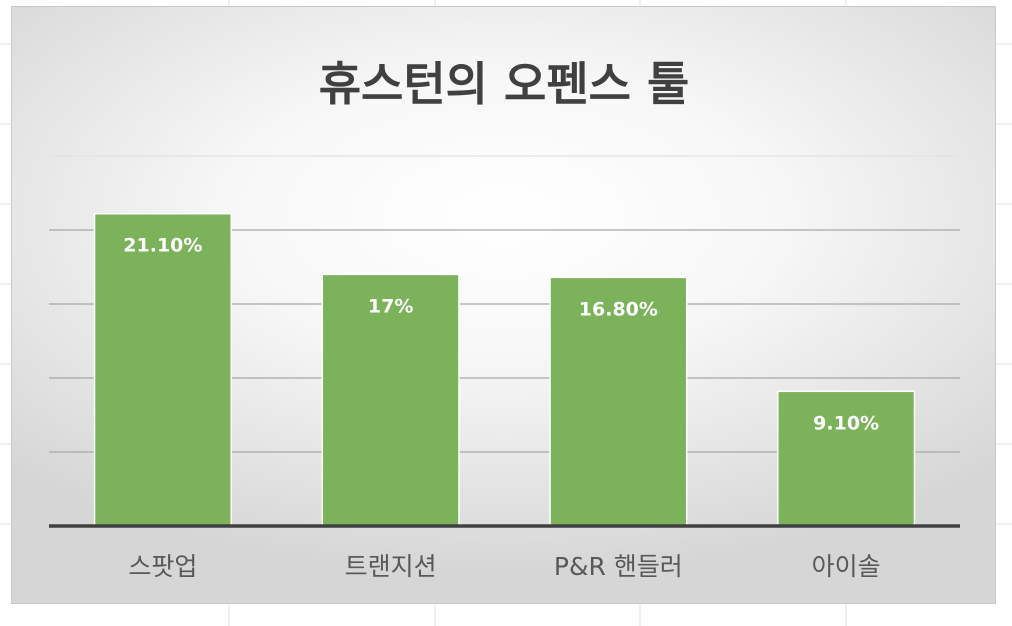  What do you see at coordinates (390, 306) in the screenshot?
I see `data-label: 17%` at bounding box center [390, 306].